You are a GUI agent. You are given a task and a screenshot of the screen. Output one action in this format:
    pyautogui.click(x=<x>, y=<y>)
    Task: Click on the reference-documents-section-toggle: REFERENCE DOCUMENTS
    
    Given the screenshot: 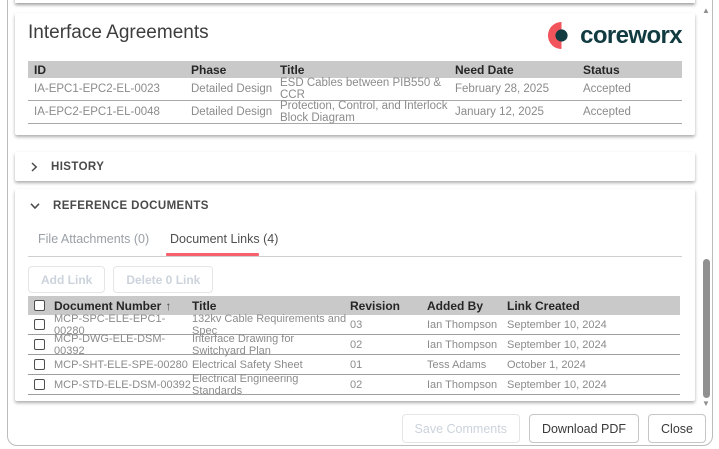 What is the action you would take?
    pyautogui.click(x=119, y=206)
    